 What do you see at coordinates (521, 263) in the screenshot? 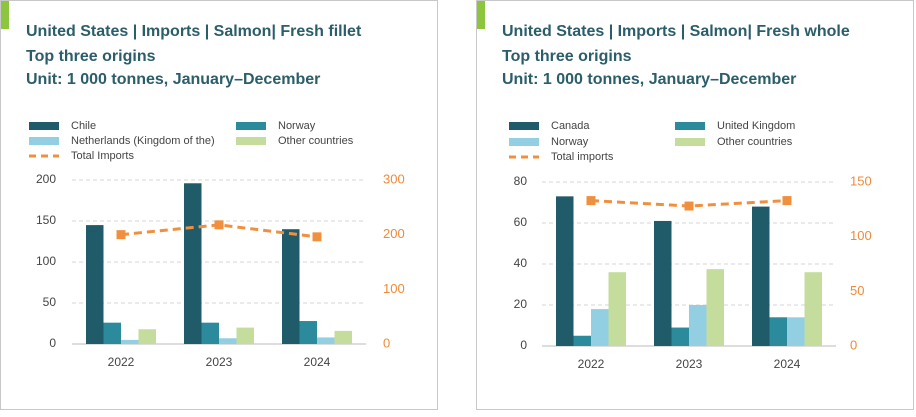
I see `y-tick-label: 40` at bounding box center [521, 263].